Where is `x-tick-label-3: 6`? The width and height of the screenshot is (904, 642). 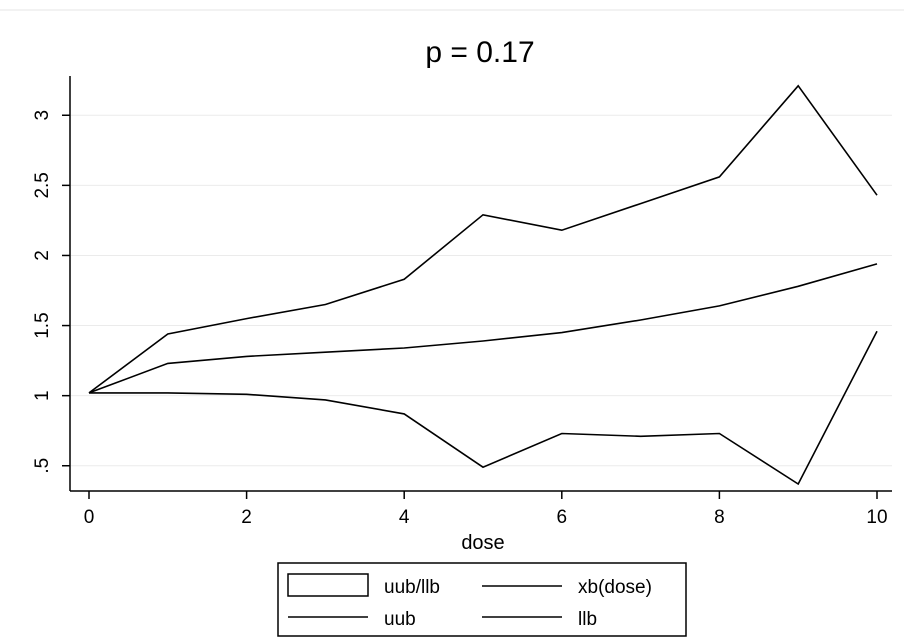 x-tick-label-3: 6 is located at coordinates (562, 517).